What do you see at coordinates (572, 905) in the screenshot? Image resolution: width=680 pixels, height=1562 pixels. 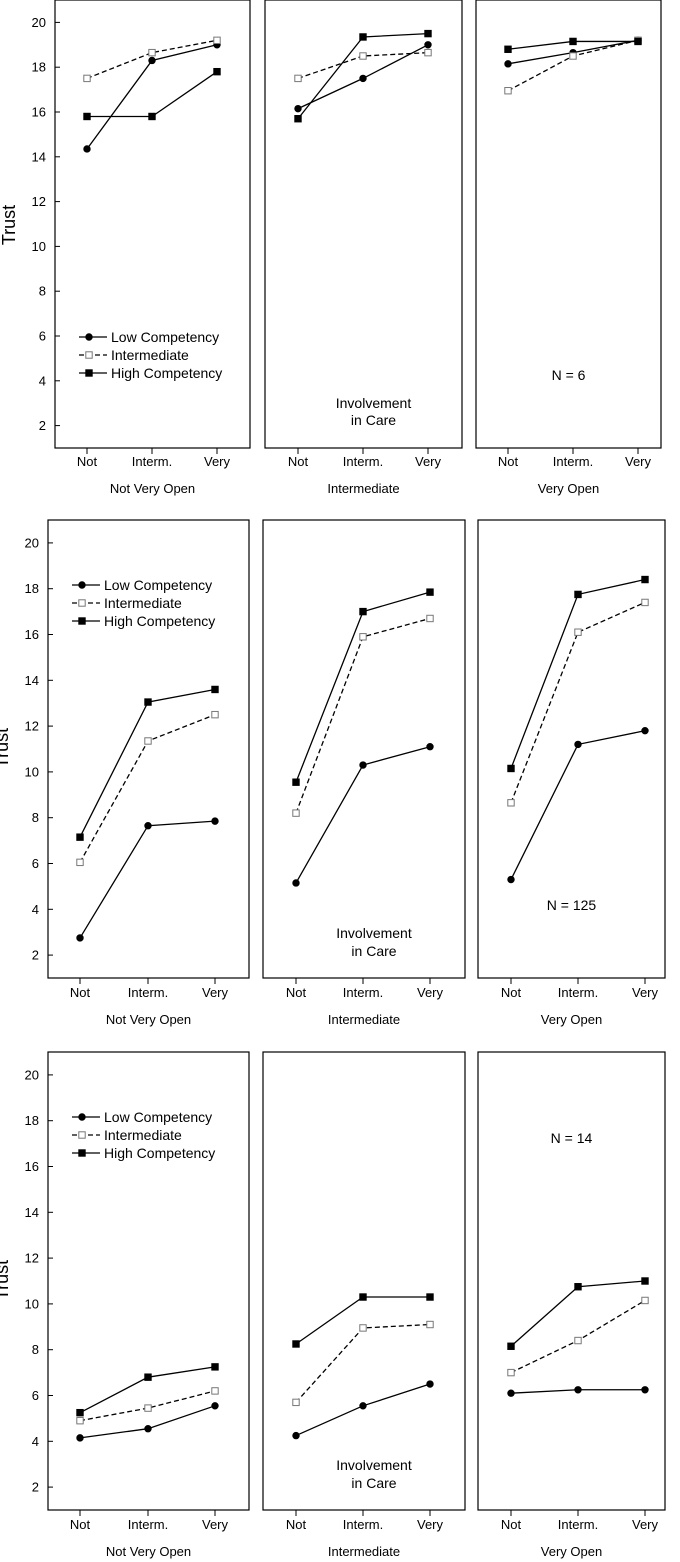 I see `sample-size-note: N = 125` at bounding box center [572, 905].